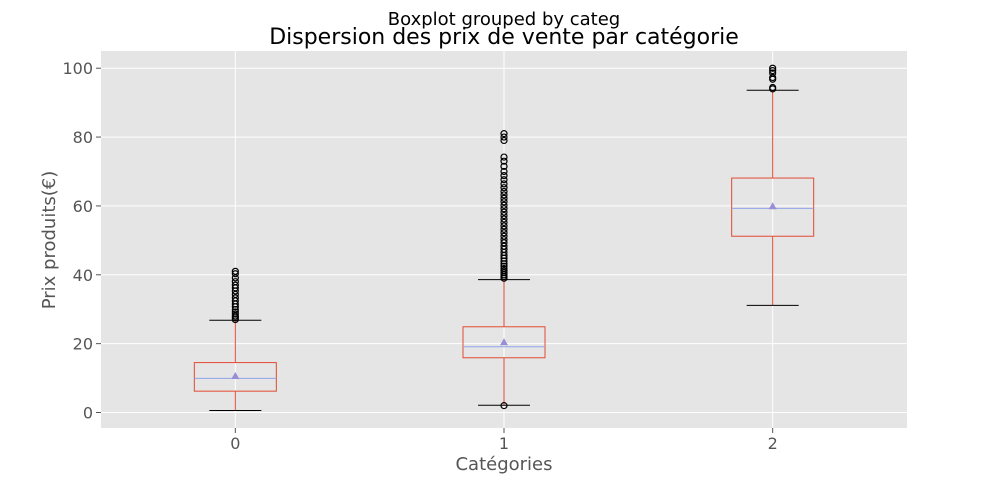  I want to click on x-tick-label: 2, so click(773, 443).